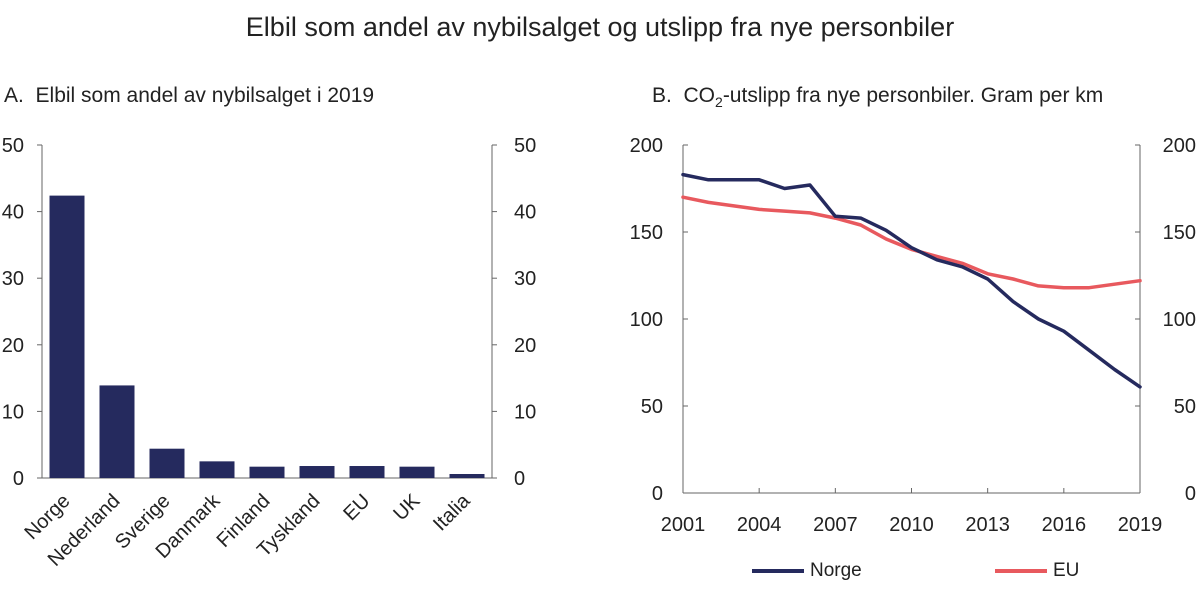 The image size is (1200, 600). Describe the element at coordinates (367, 472) in the screenshot. I see `bar-eu` at that location.